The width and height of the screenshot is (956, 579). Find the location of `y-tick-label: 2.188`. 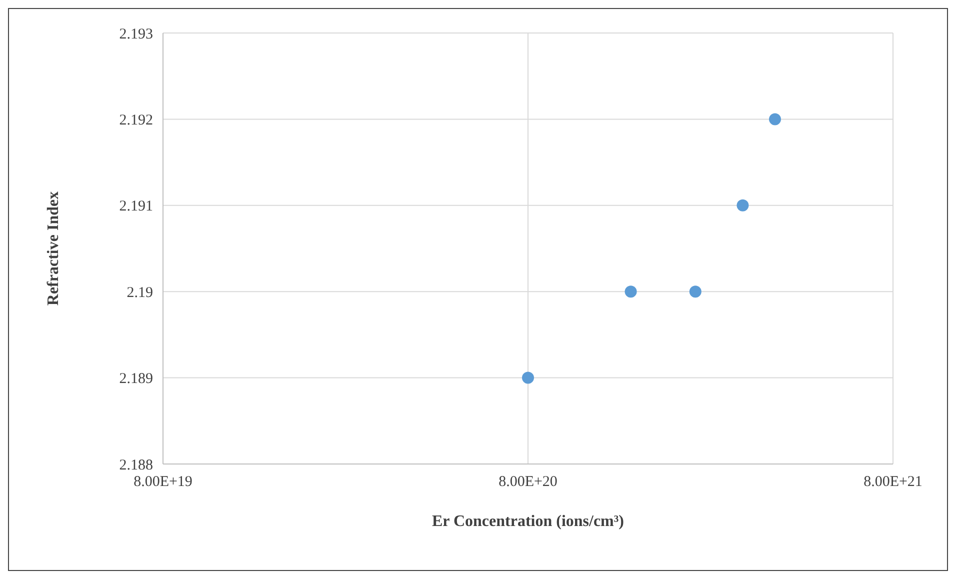

y-tick-label: 2.188 is located at coordinates (136, 465).